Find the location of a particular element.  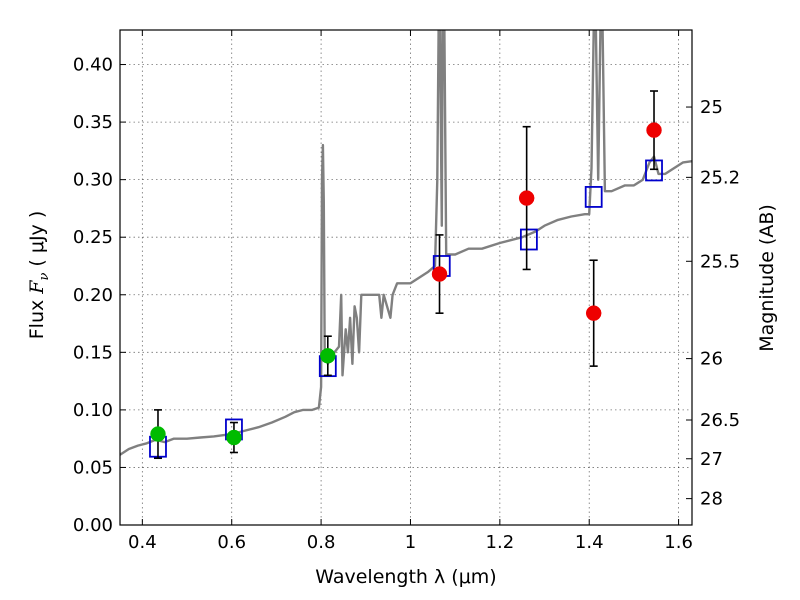

x-tick-label: 1.6 is located at coordinates (678, 542).